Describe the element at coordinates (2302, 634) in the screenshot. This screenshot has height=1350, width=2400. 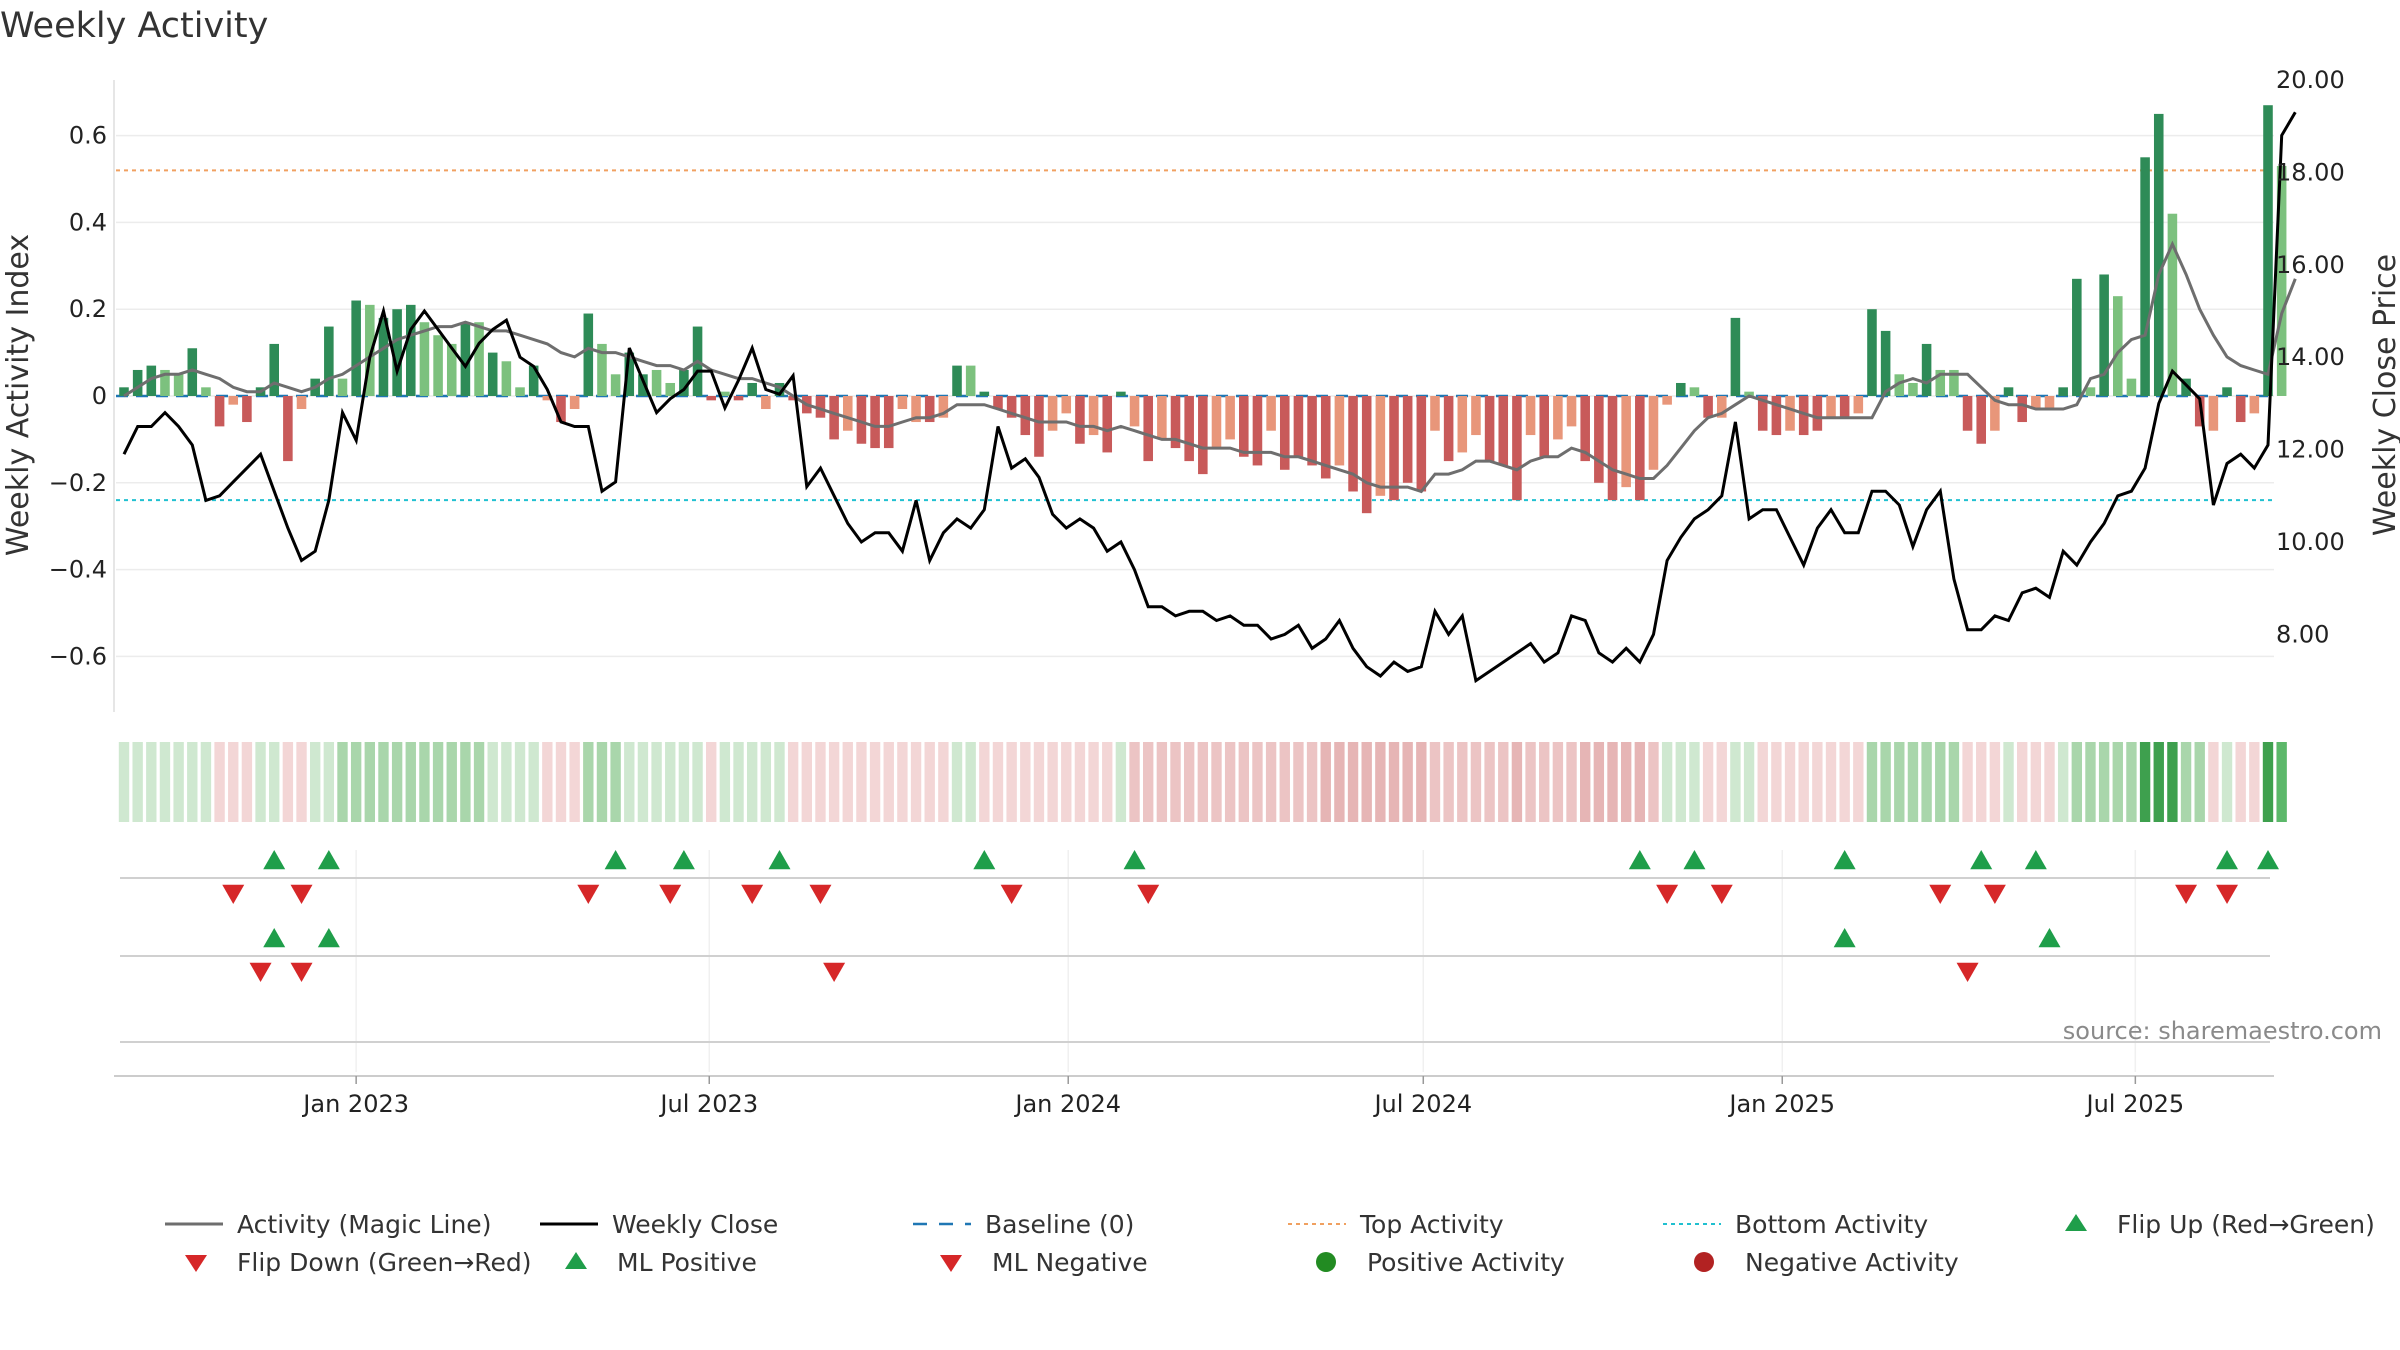
I see `y2-tick-label: 8.00` at that location.